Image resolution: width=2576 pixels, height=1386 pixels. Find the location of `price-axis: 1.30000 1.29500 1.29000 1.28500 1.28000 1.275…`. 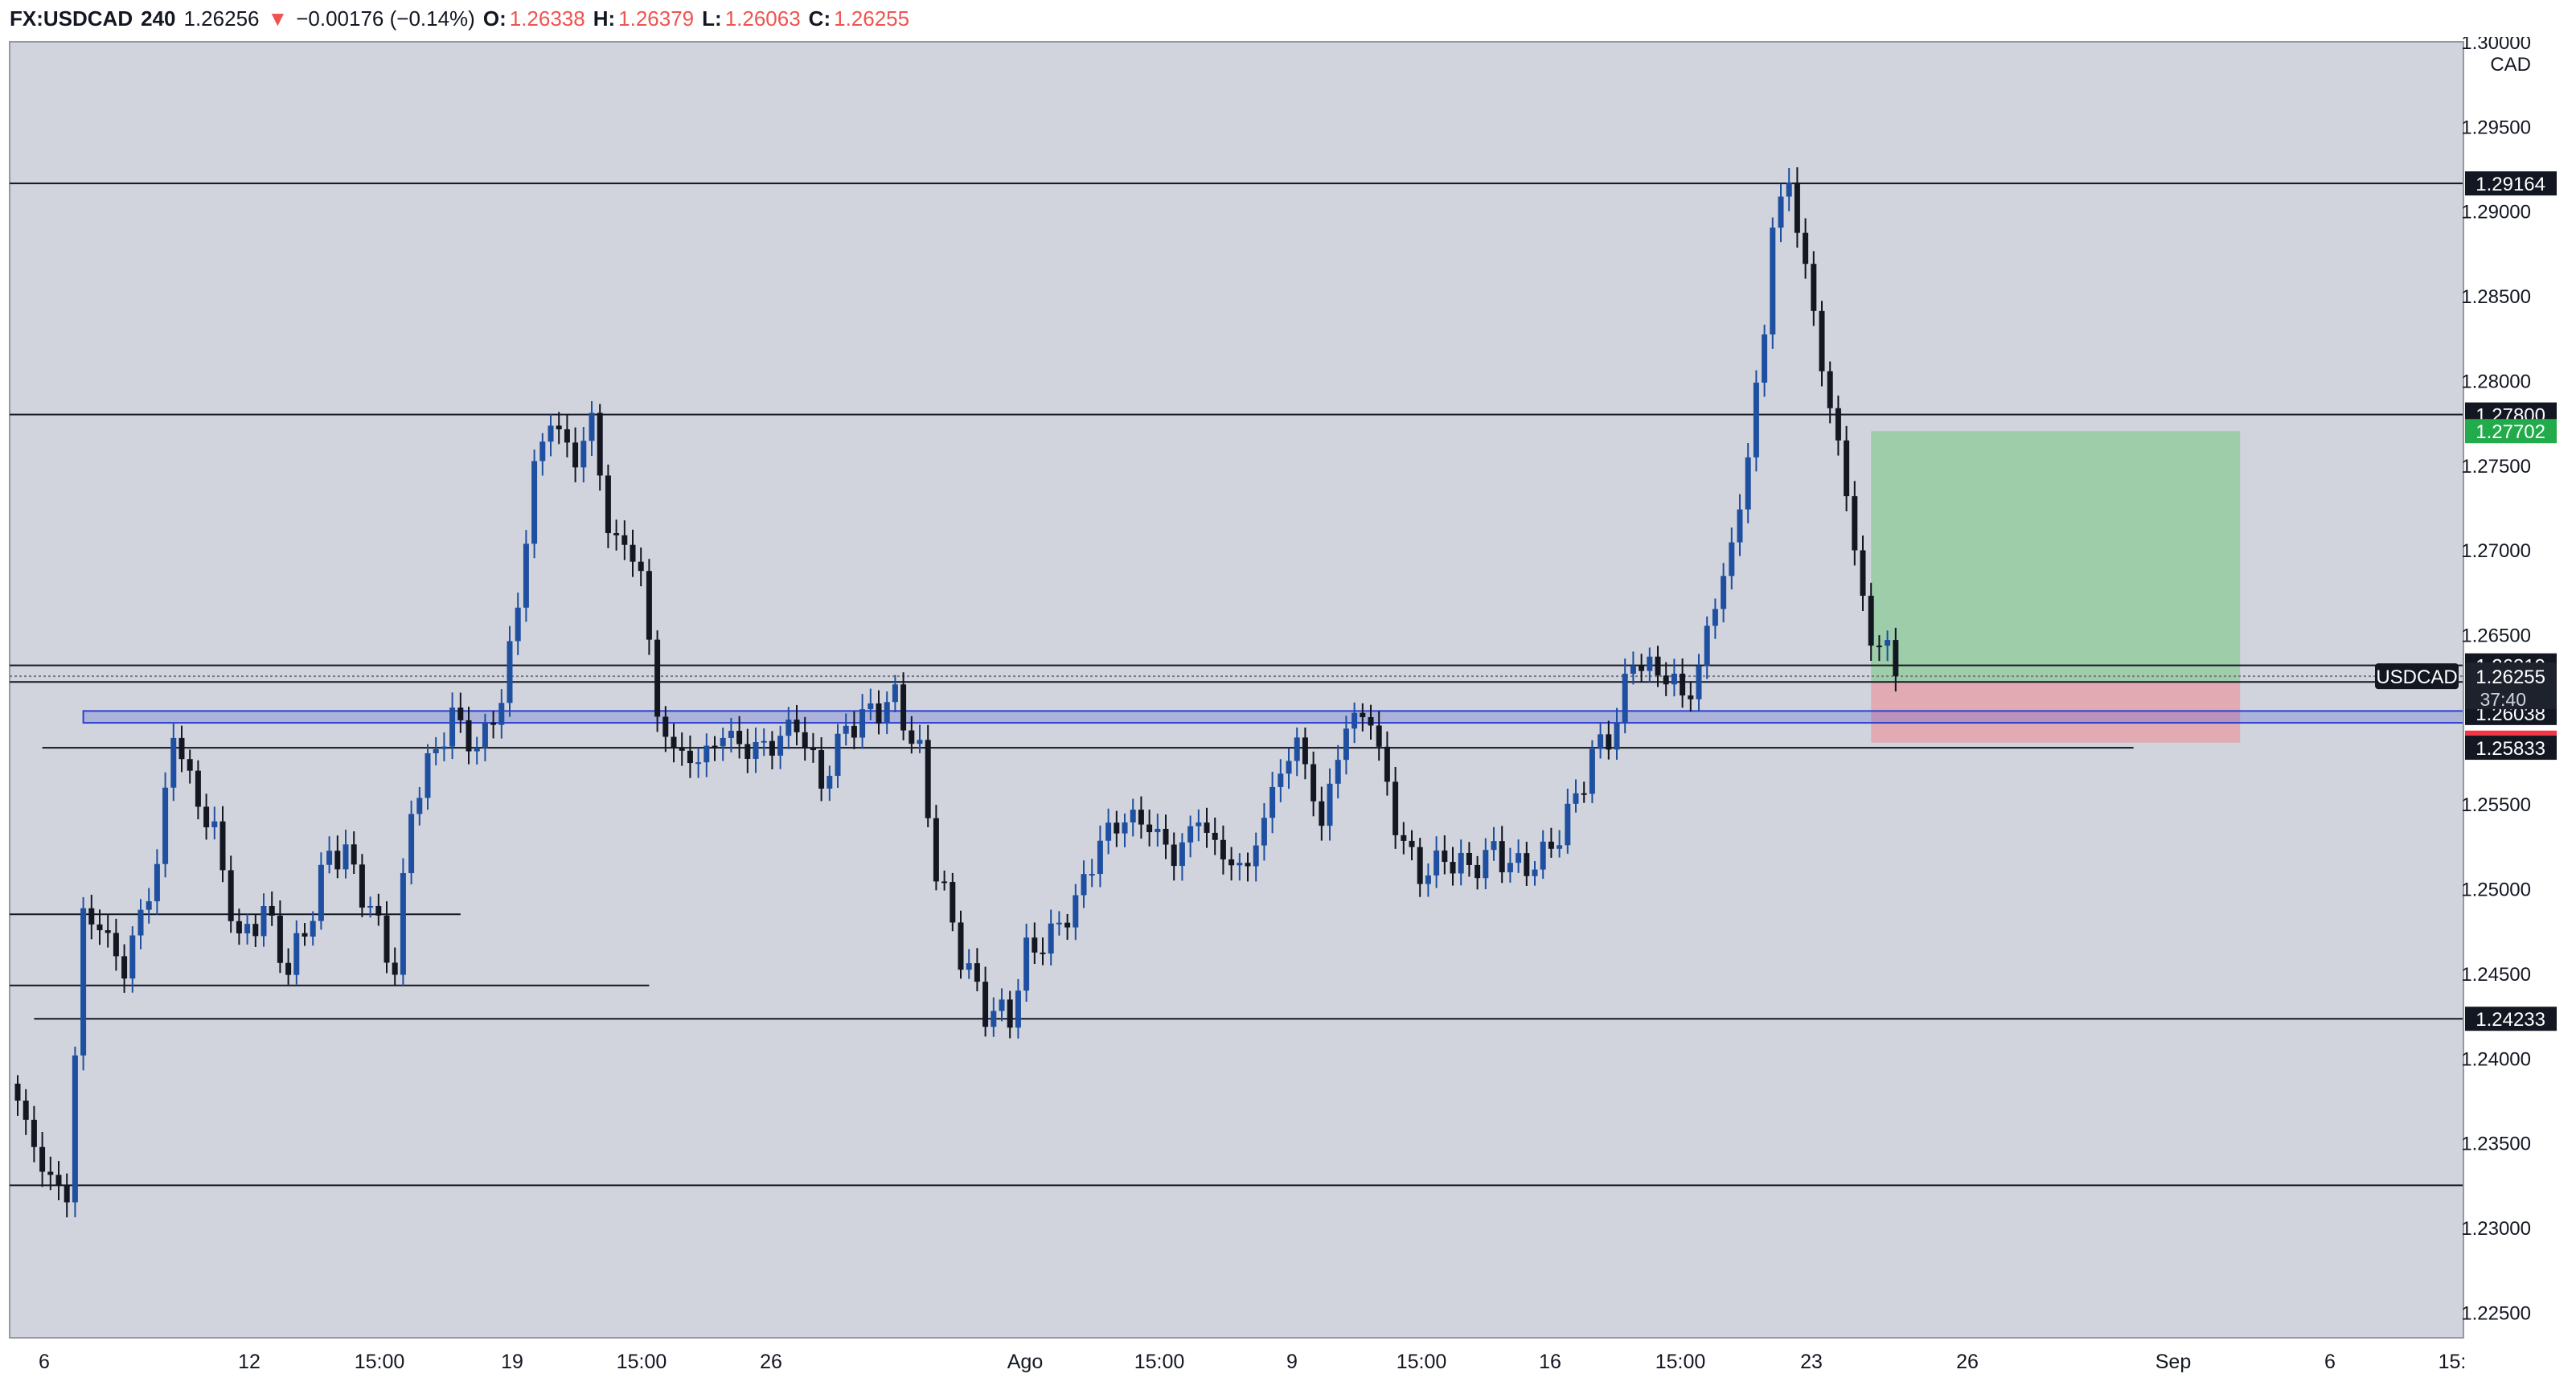

price-axis: 1.30000 1.29500 1.29000 1.28500 1.28000 1.275… is located at coordinates (2496, 680).